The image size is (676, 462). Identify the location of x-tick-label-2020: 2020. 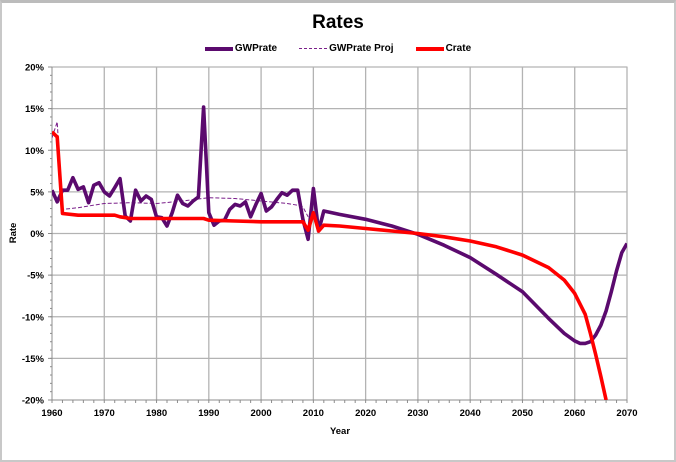
(365, 413).